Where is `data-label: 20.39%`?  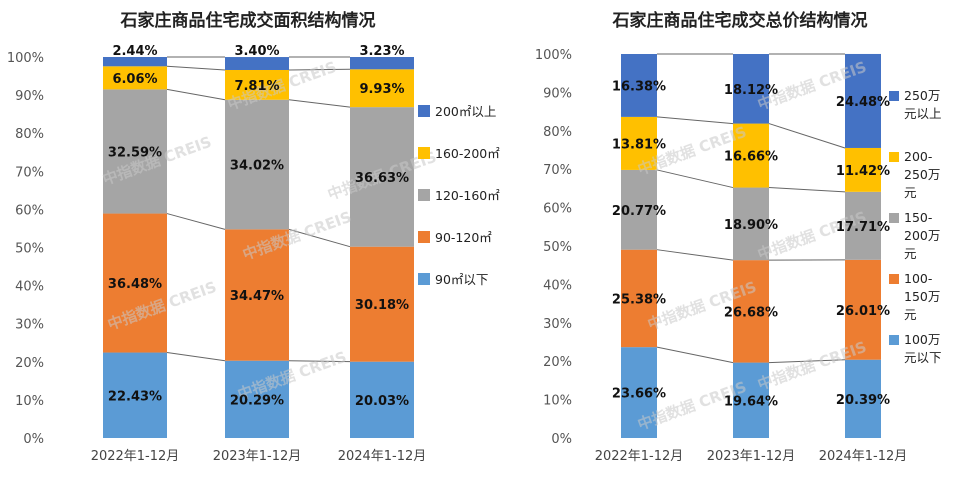
data-label: 20.39% is located at coordinates (863, 400).